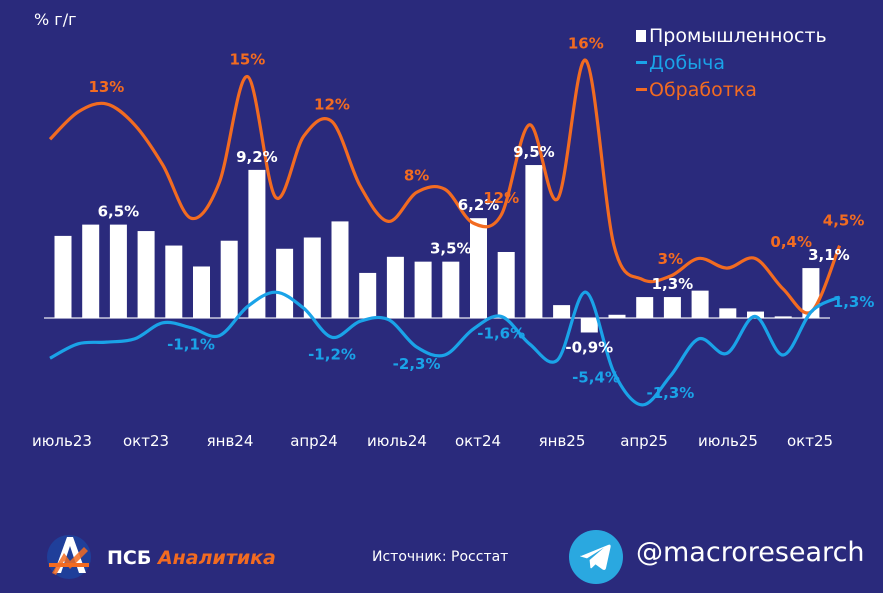 The image size is (883, 593). What do you see at coordinates (829, 255) in the screenshot?
I see `industry-label-27: 3,1%` at bounding box center [829, 255].